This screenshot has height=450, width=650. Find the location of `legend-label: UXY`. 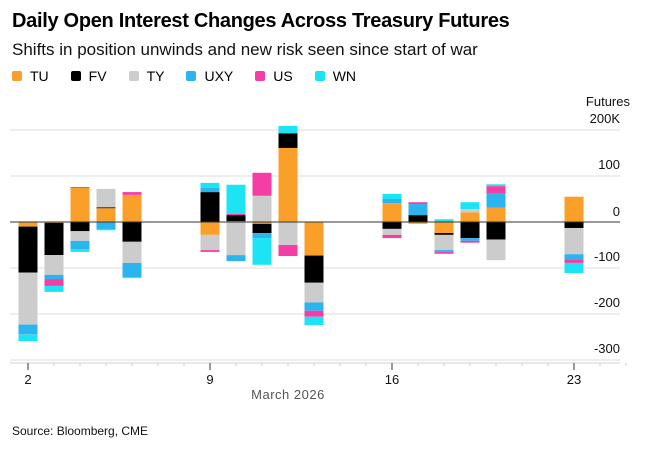

legend-label: UXY is located at coordinates (219, 76).